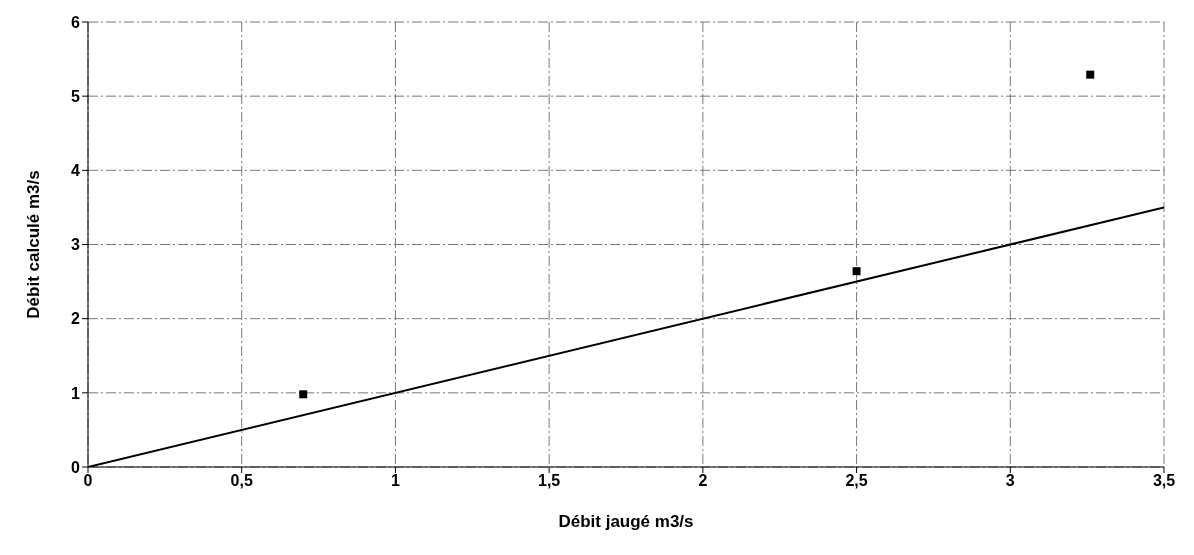 The image size is (1194, 555). I want to click on x-tick-label: 1, so click(395, 481).